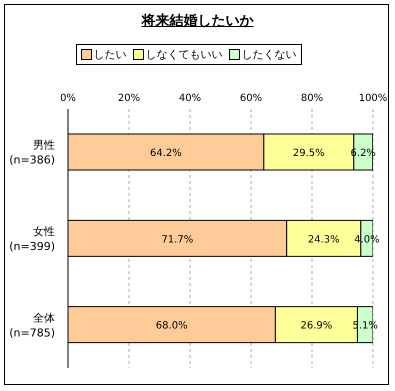  What do you see at coordinates (268, 54) in the screenshot?
I see `legend-label: したくない` at bounding box center [268, 54].